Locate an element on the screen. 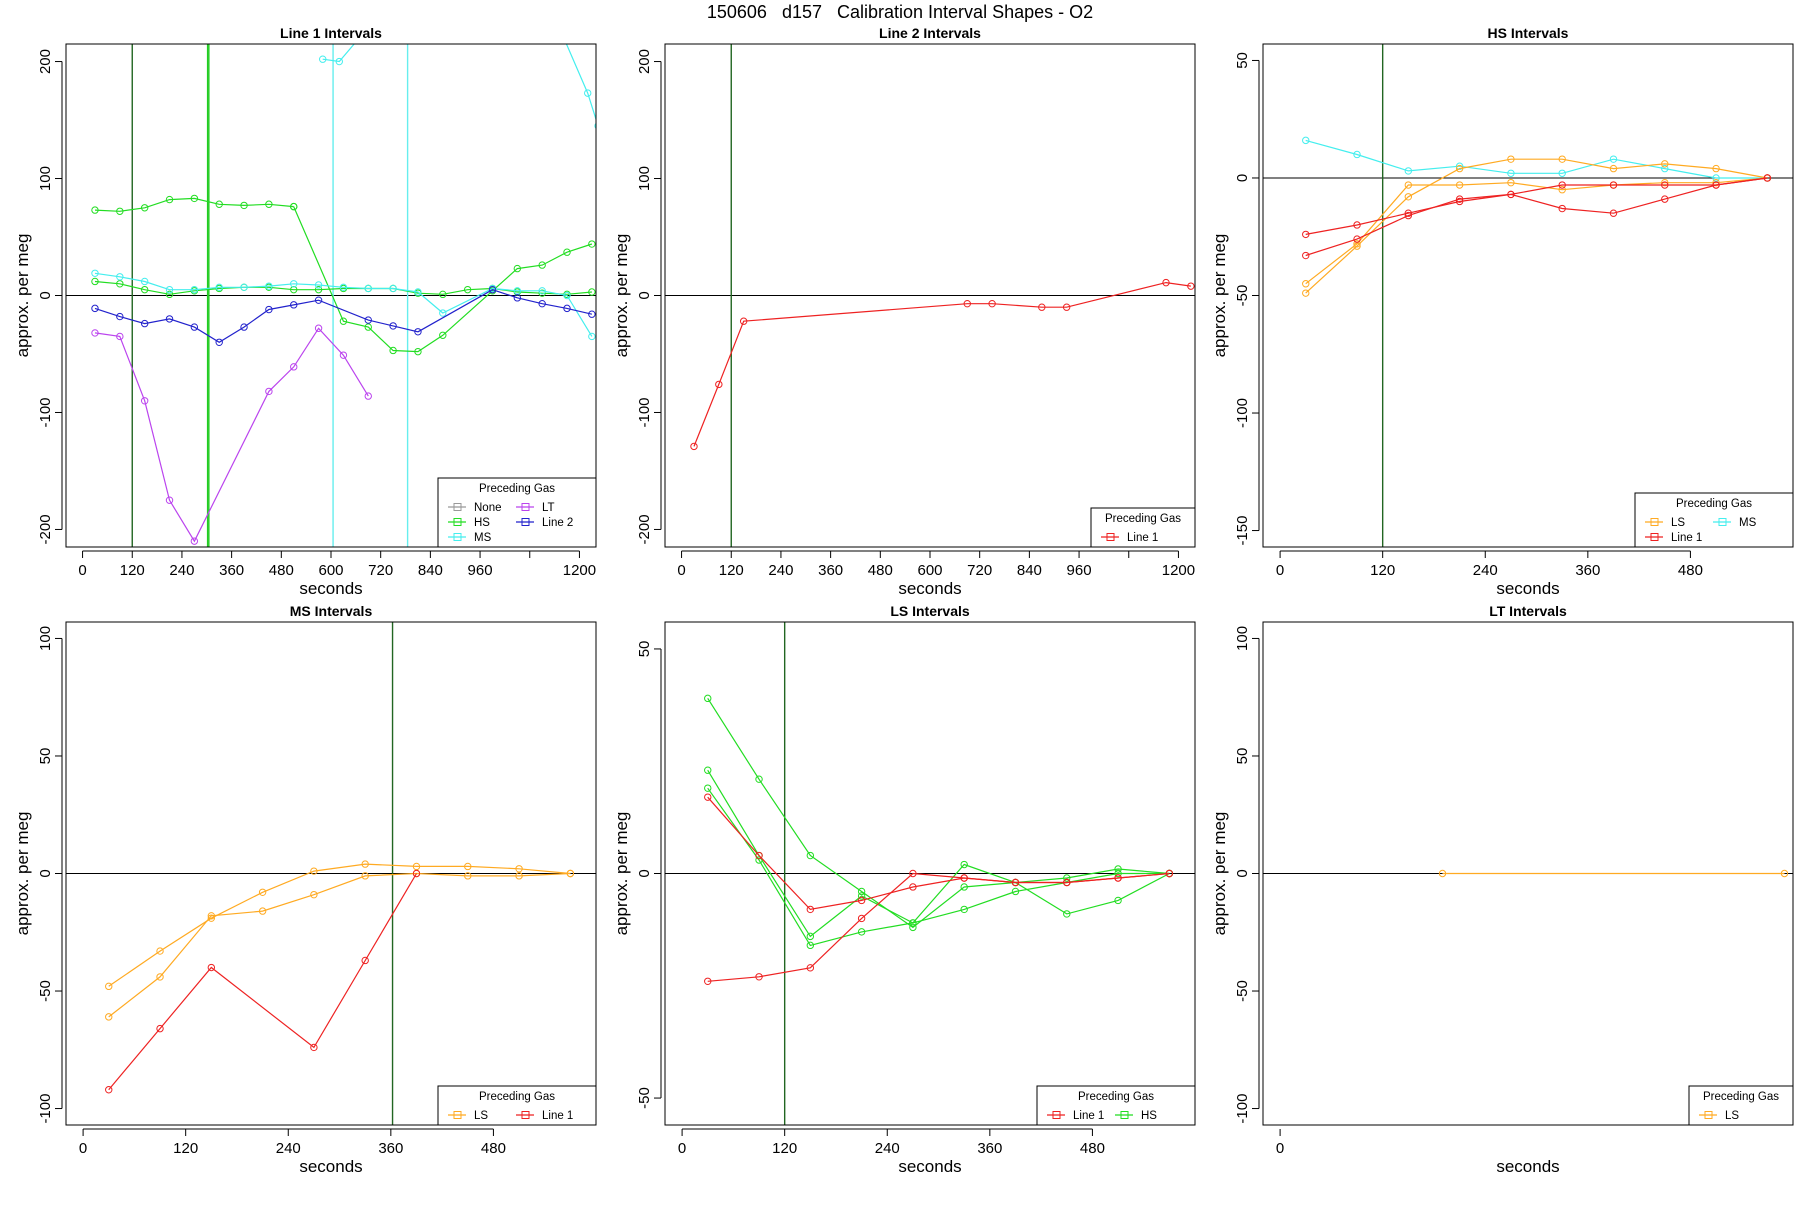 The height and width of the screenshot is (1205, 1800). panel-title: Line 2 Intervals is located at coordinates (930, 33).